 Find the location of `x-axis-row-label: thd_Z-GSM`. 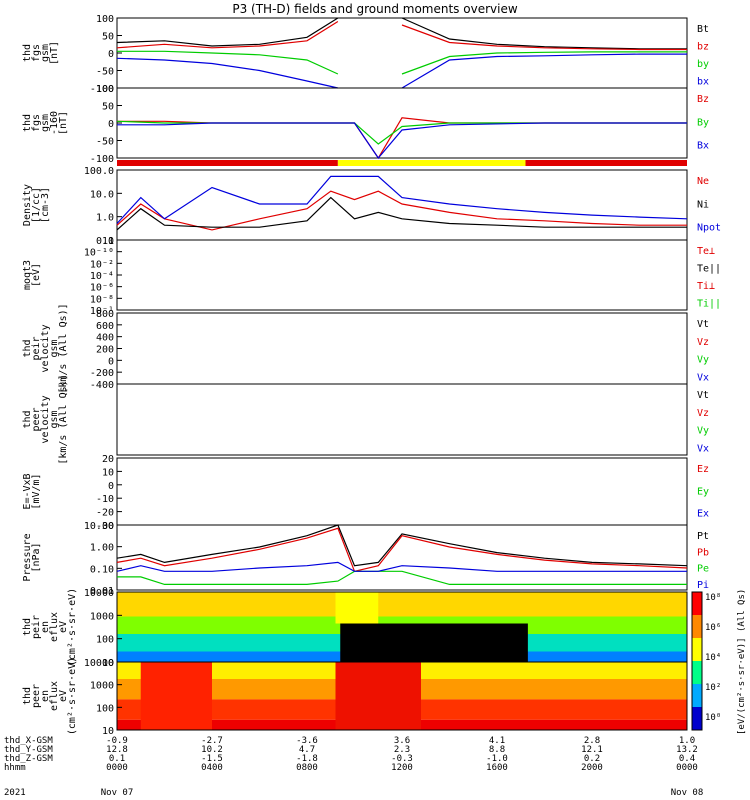

x-axis-row-label: thd_Z-GSM is located at coordinates (28, 759).